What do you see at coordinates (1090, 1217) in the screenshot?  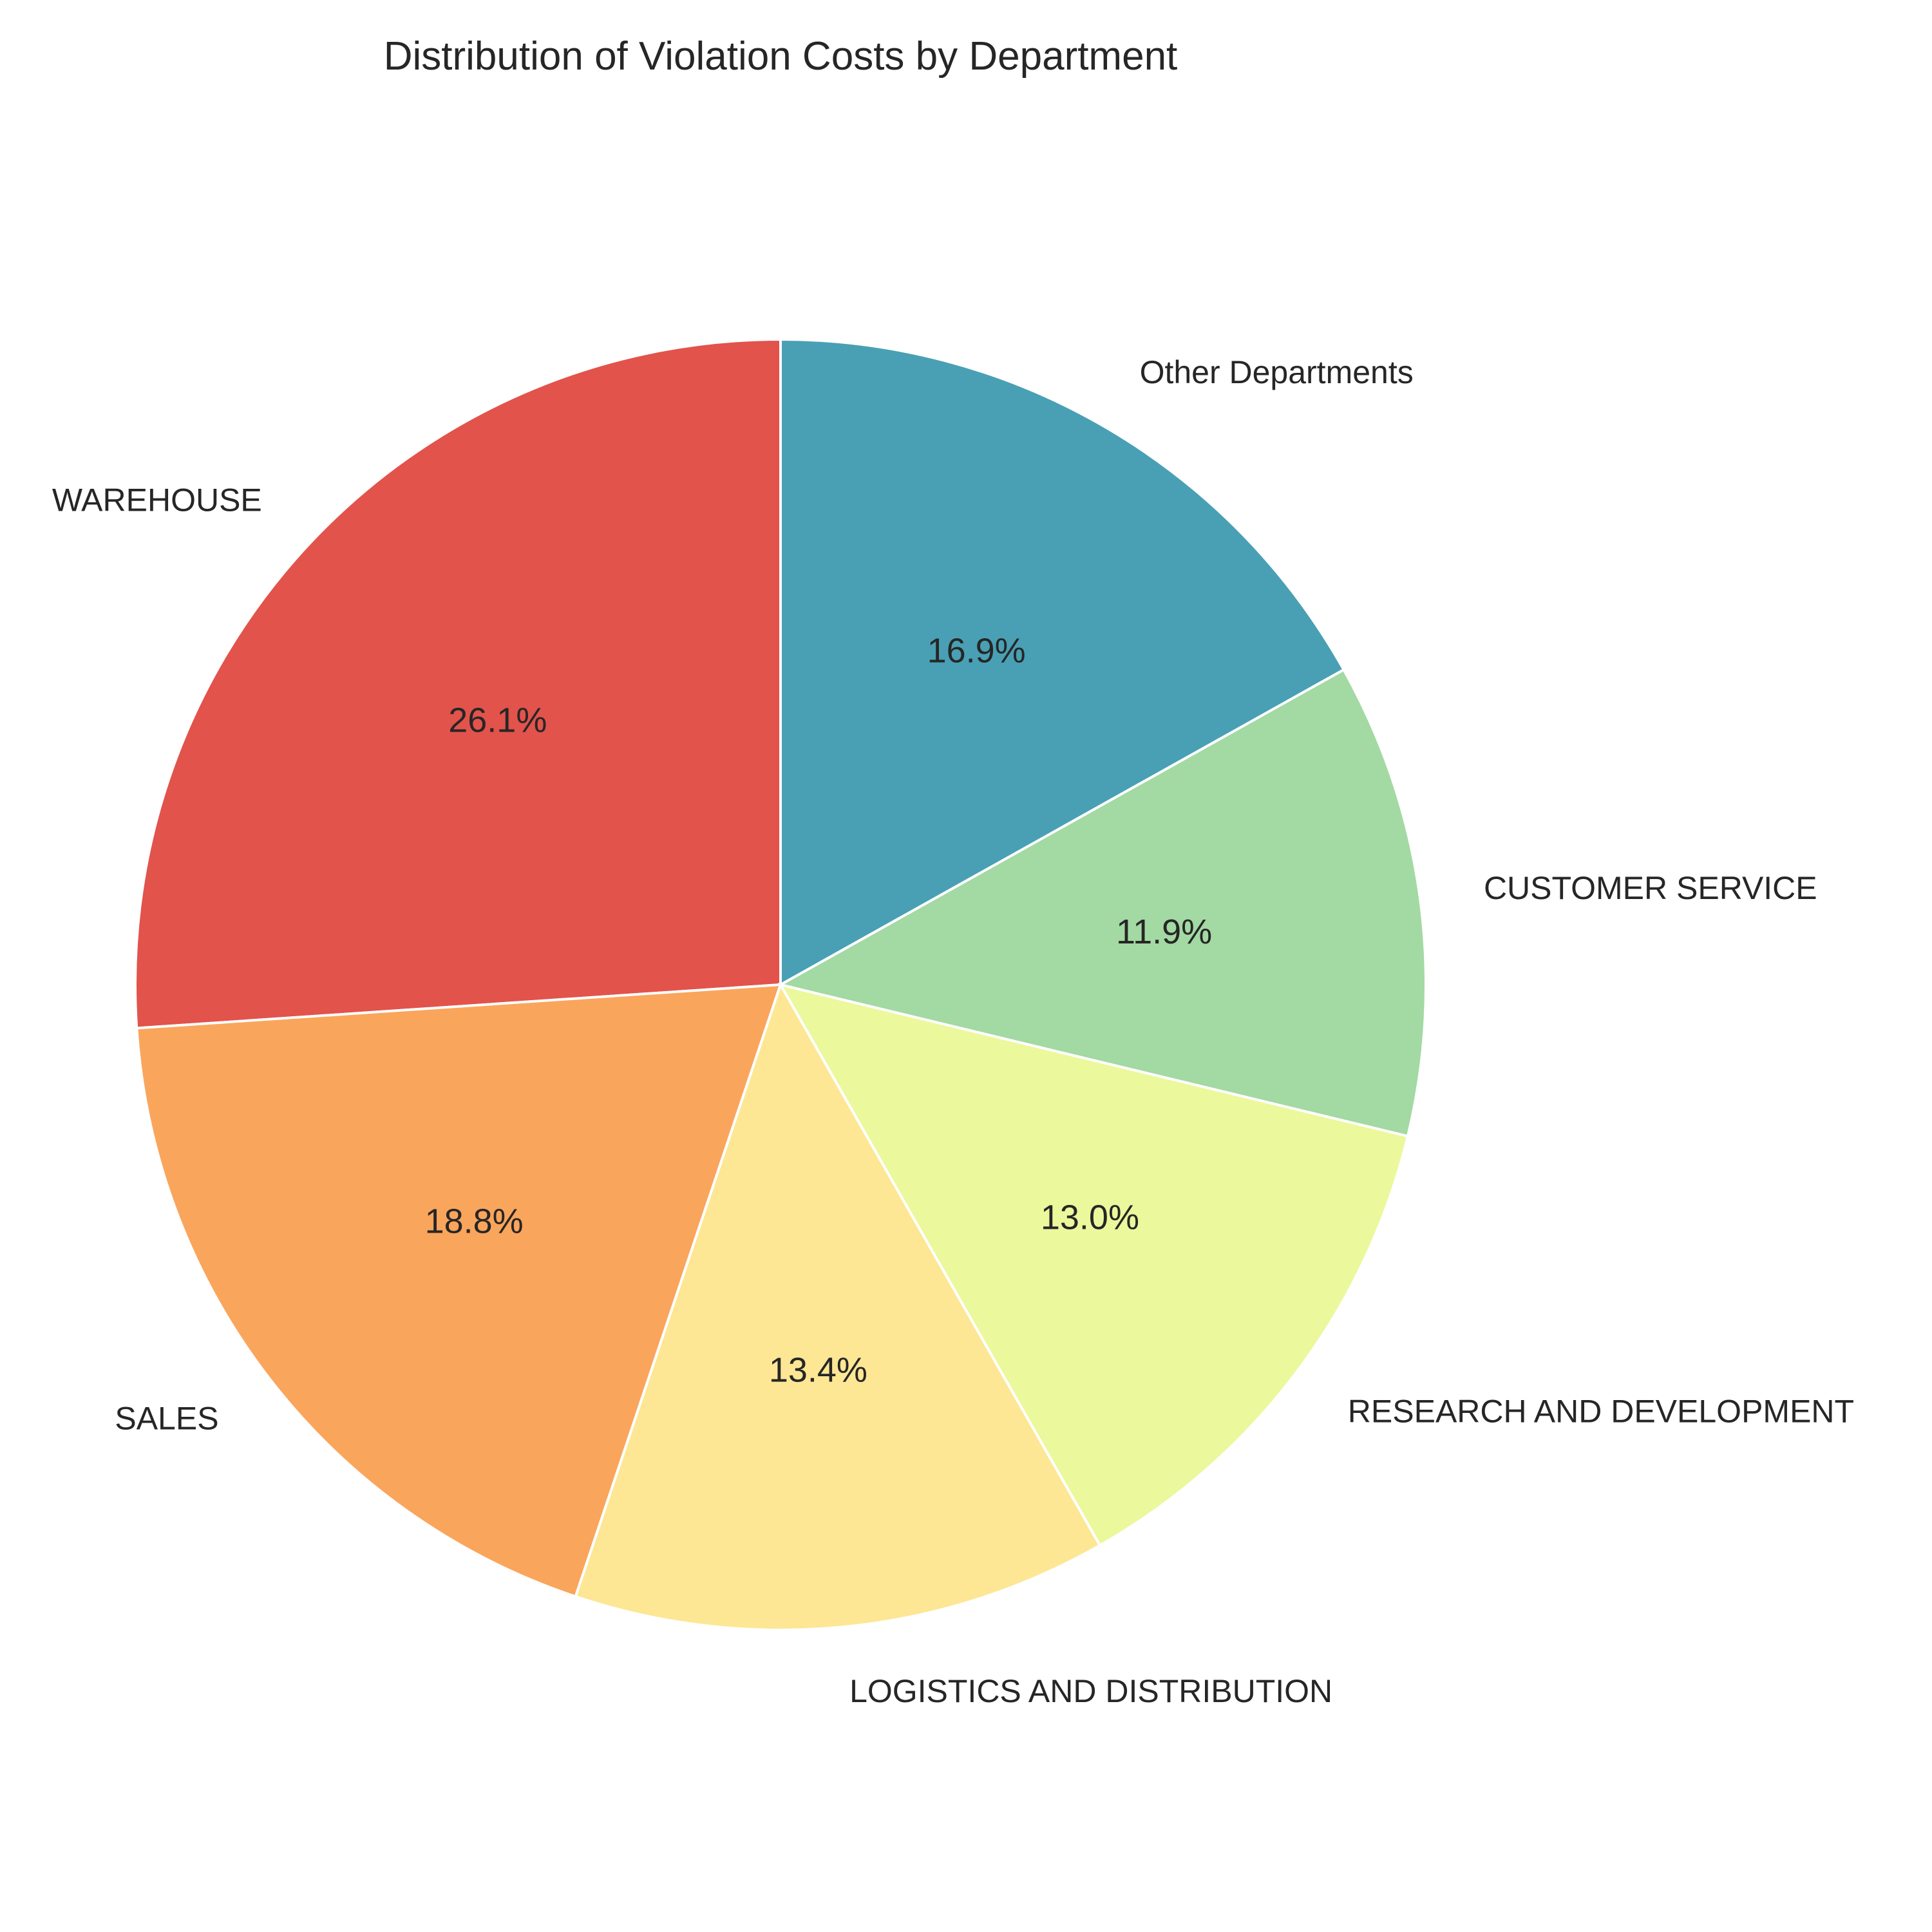 I see `slice-percentage-label: 13.0%` at bounding box center [1090, 1217].